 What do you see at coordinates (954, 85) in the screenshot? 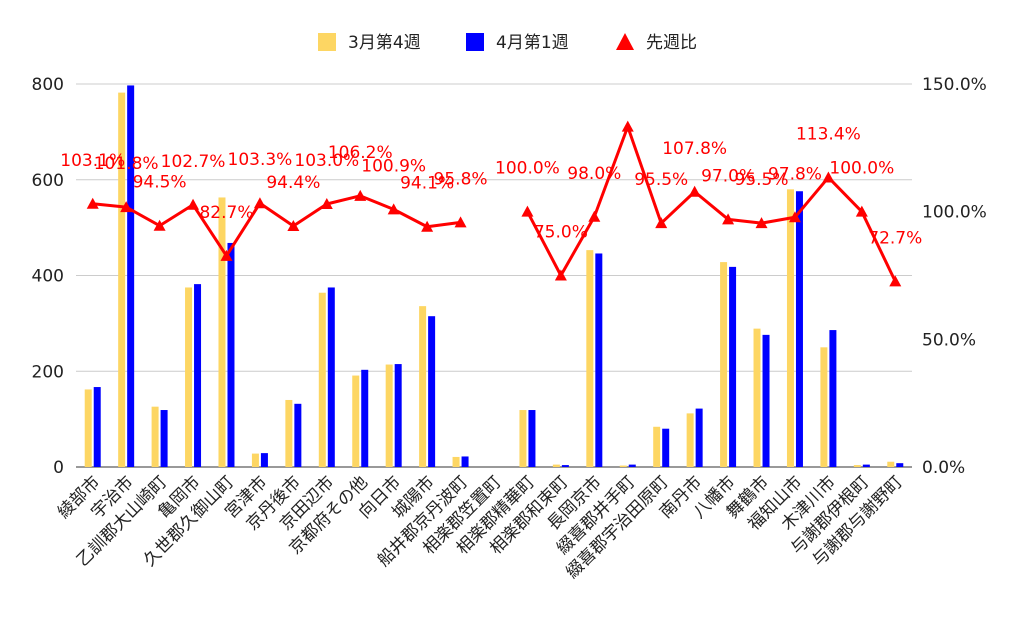
I see `y-right-tick-label: 150.0%` at bounding box center [954, 85].